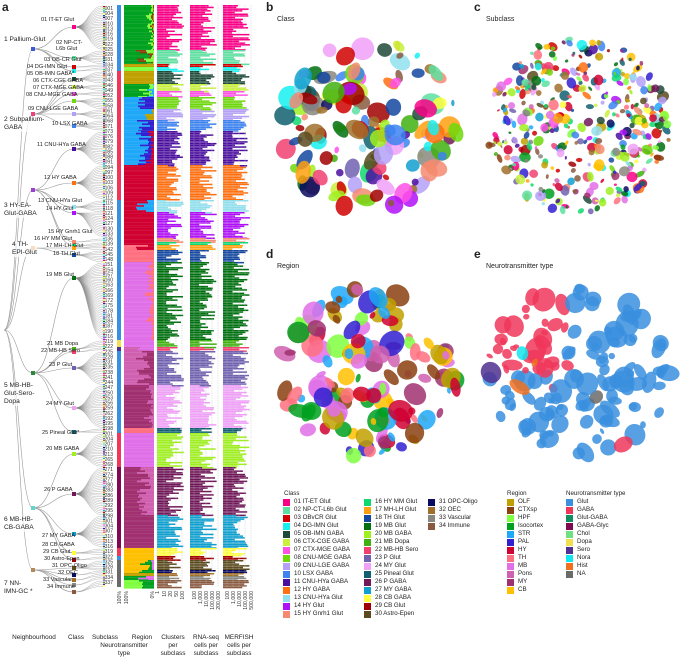  Describe the element at coordinates (109, 414) in the screenshot. I see `subclass-tick-label: 262` at that location.